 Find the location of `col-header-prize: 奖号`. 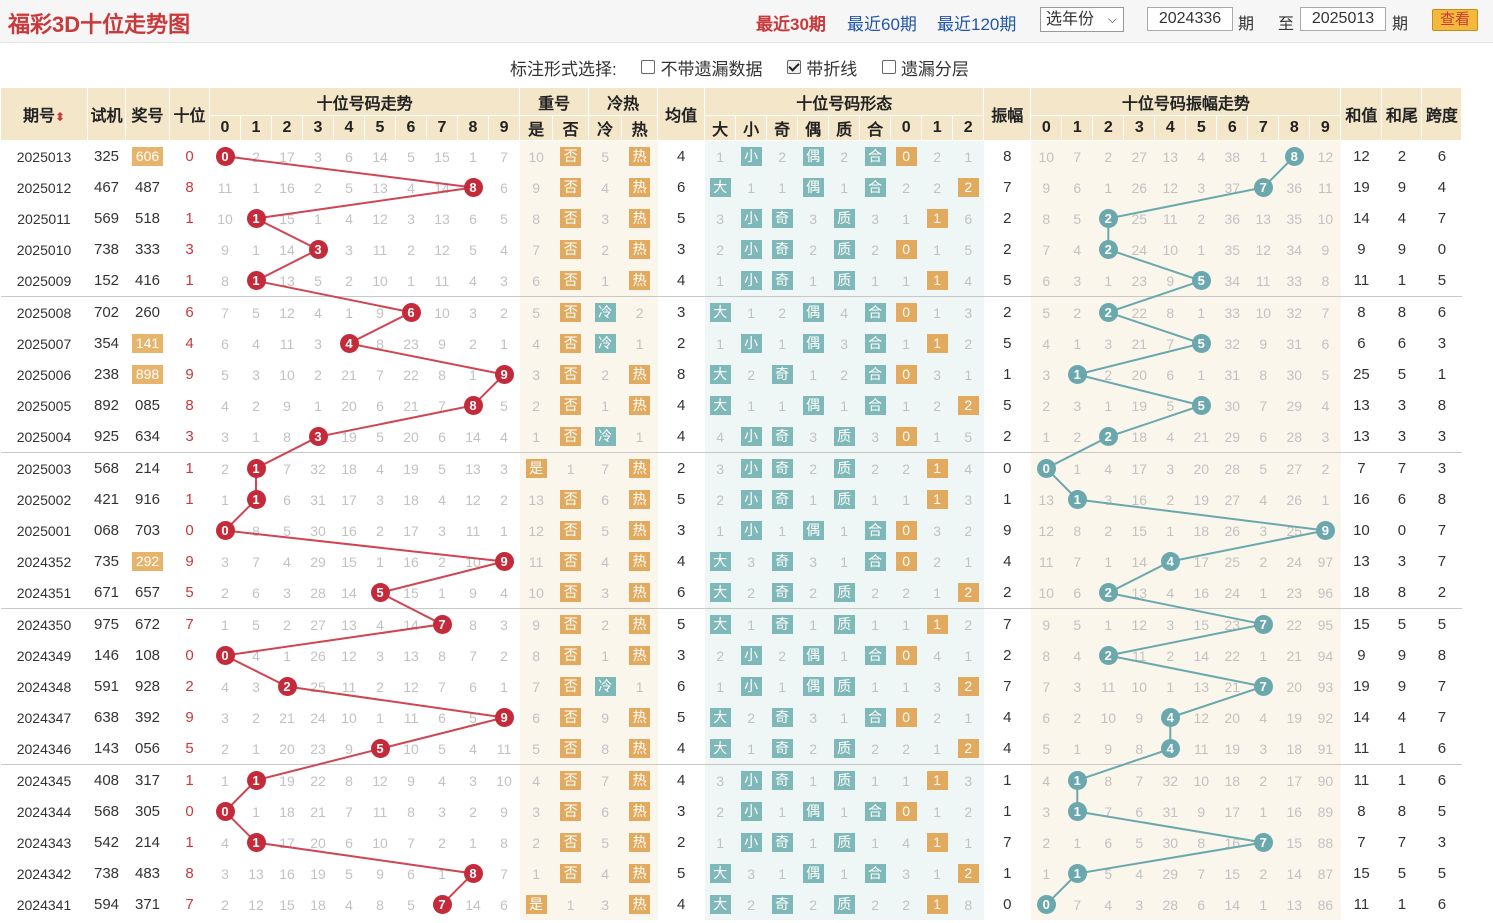

col-header-prize: 奖号 is located at coordinates (147, 114).